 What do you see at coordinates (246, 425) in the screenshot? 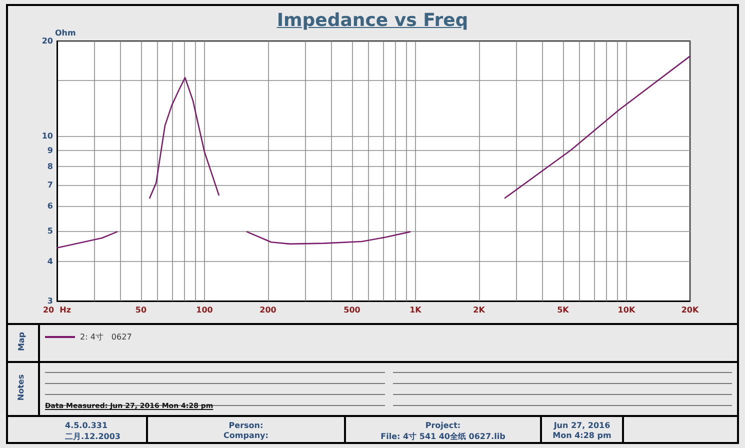
I see `text: Person:` at bounding box center [246, 425].